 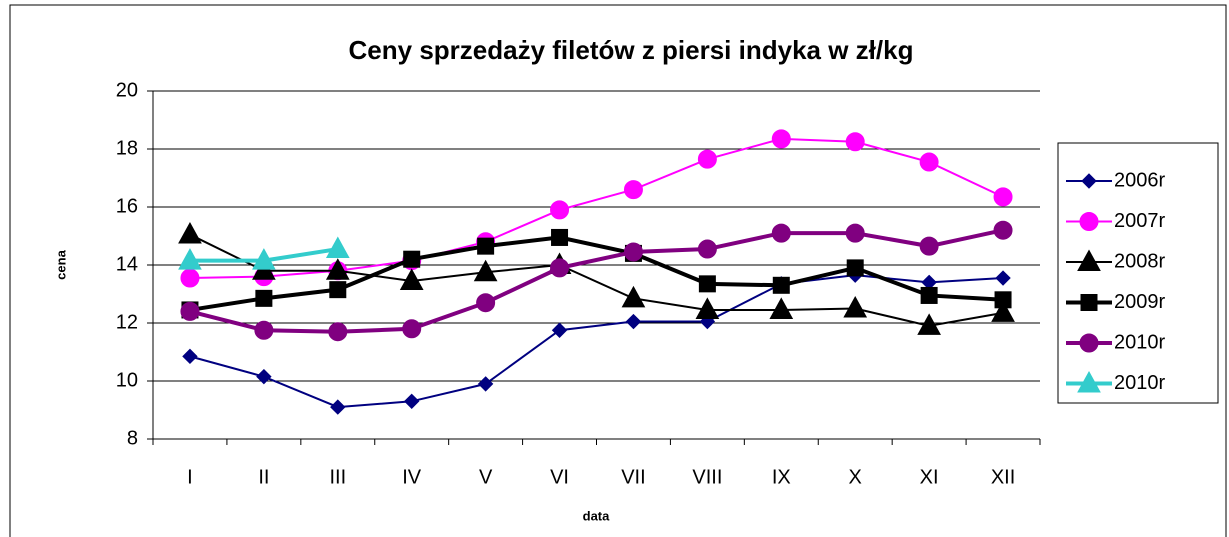 I want to click on legend-label: 2009r, so click(x=1139, y=302).